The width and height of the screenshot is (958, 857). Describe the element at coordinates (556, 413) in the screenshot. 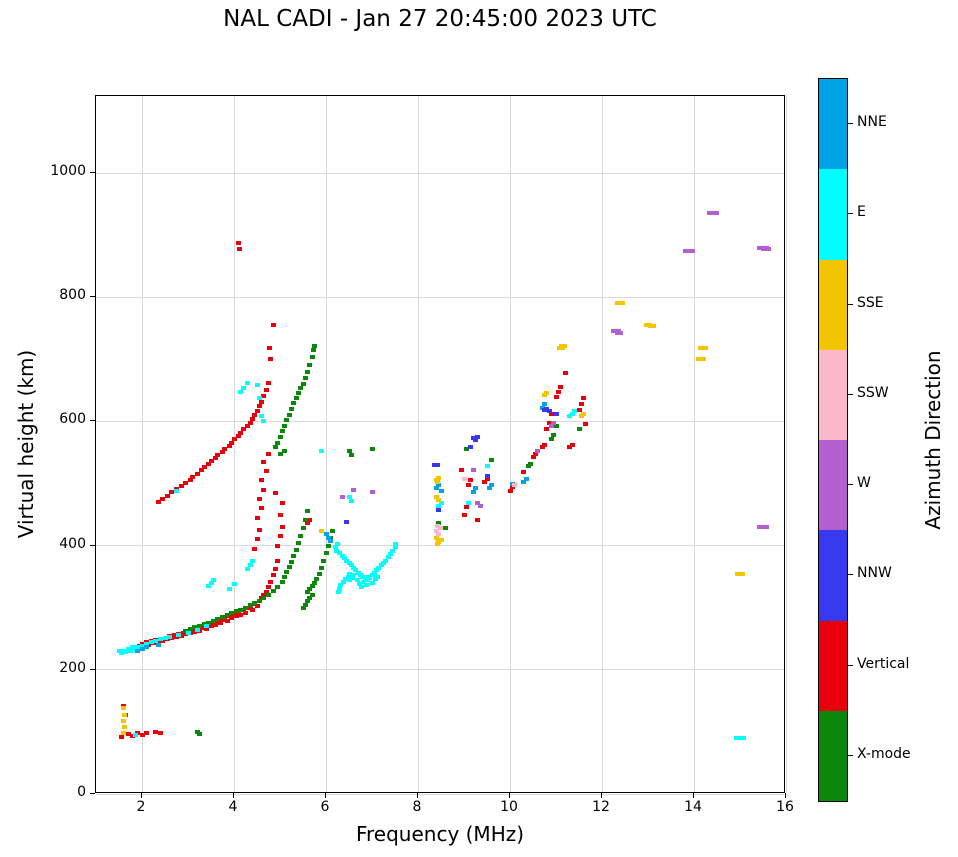

I see `data-point-nnw` at that location.